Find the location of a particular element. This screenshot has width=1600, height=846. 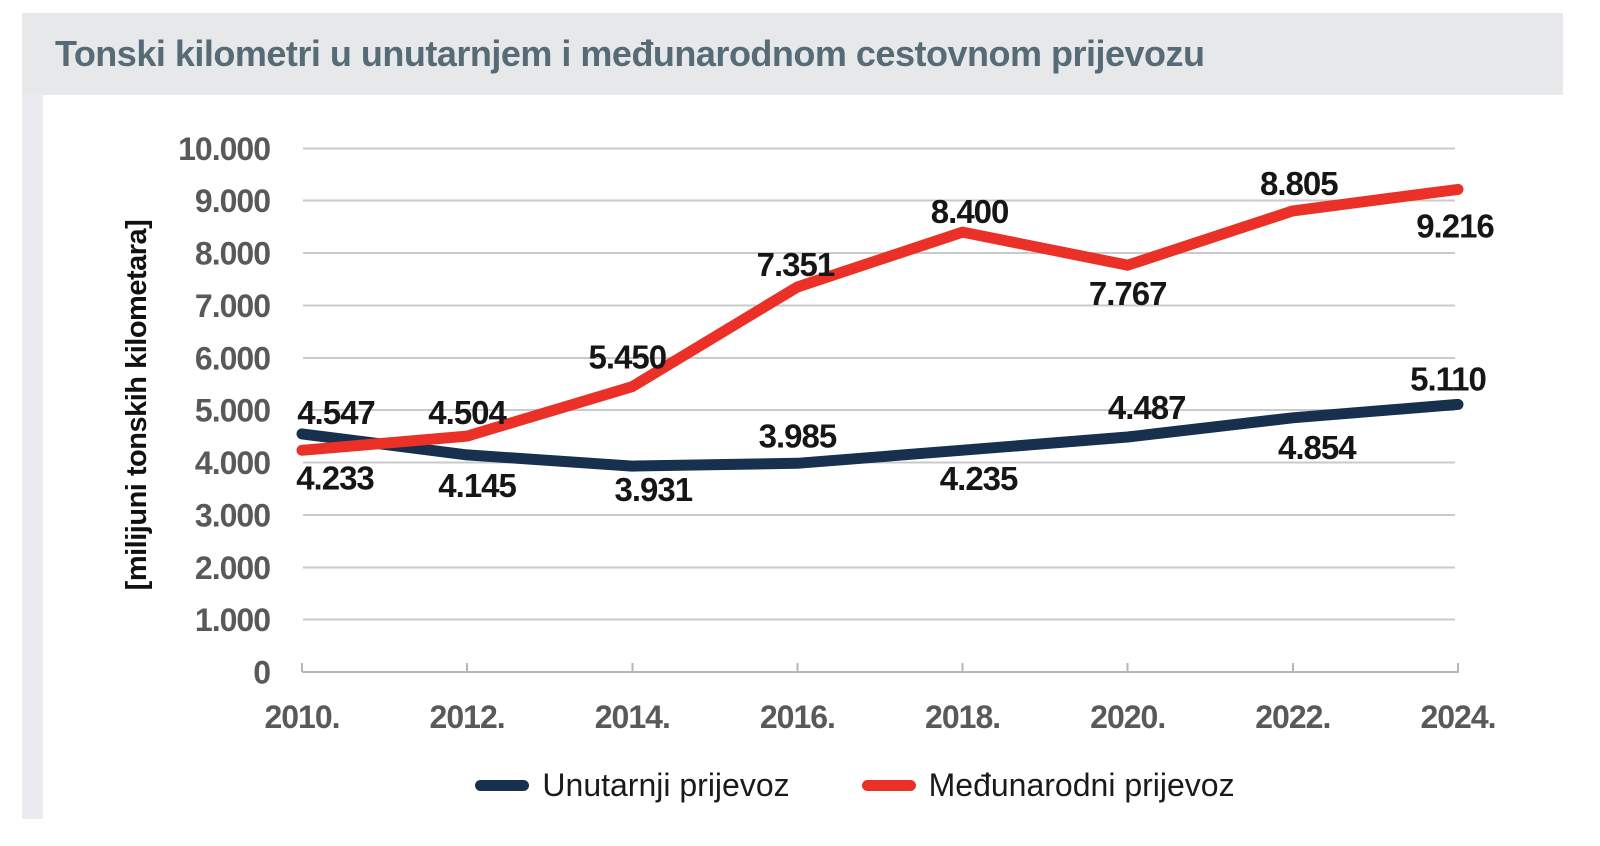

y-axis-title: [milijuni tonskih kilometara] is located at coordinates (137, 405).